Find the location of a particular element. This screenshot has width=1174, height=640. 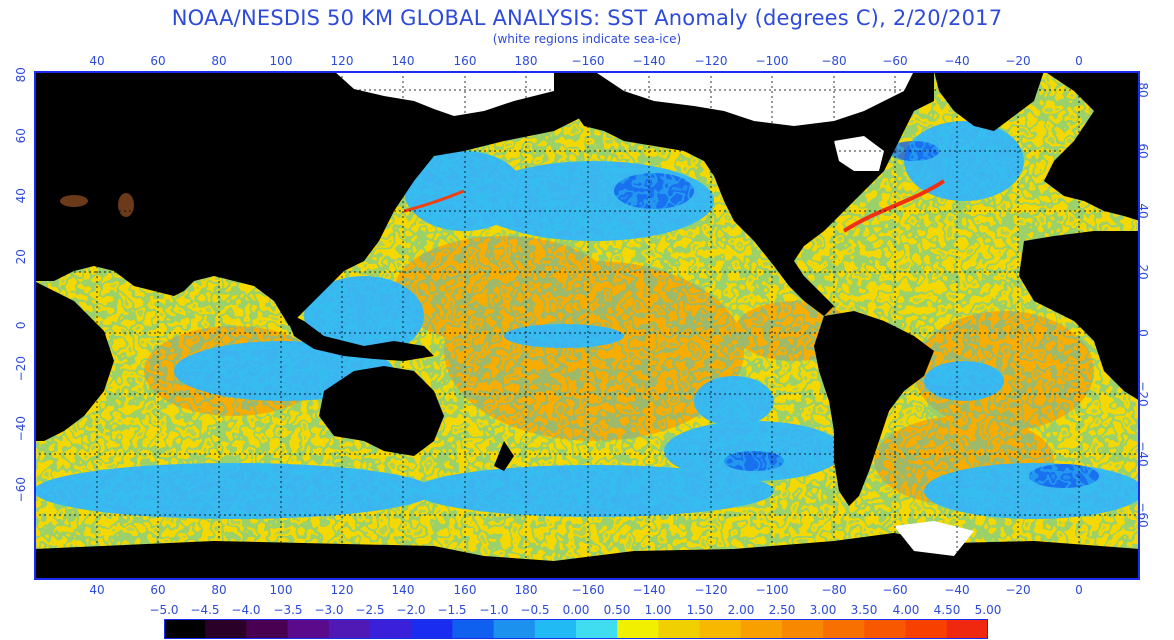

legend-label: −2.0 is located at coordinates (411, 610).